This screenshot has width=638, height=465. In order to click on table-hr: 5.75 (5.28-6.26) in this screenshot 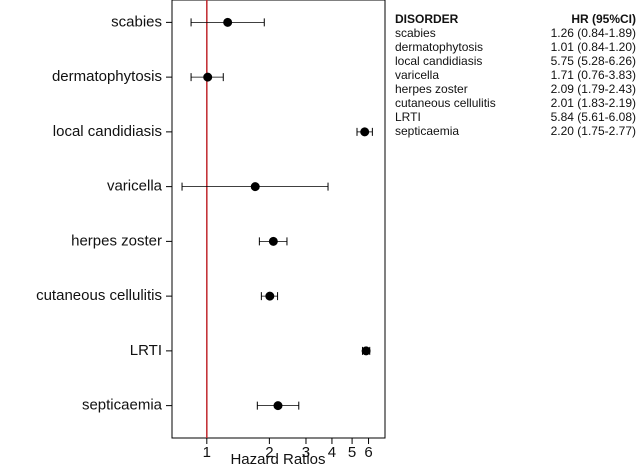, I will do `click(593, 61)`.